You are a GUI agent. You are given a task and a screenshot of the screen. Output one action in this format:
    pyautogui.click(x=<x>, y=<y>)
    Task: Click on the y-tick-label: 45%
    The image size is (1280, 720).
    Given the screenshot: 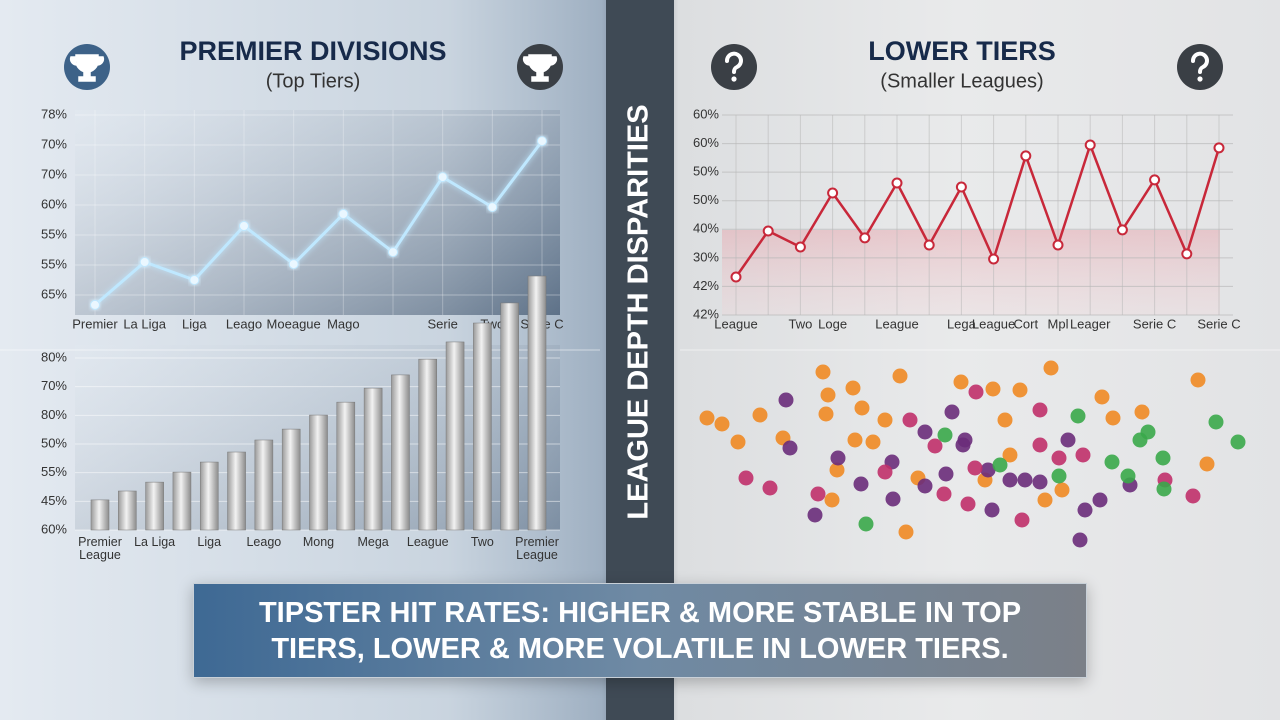 What is the action you would take?
    pyautogui.click(x=54, y=500)
    